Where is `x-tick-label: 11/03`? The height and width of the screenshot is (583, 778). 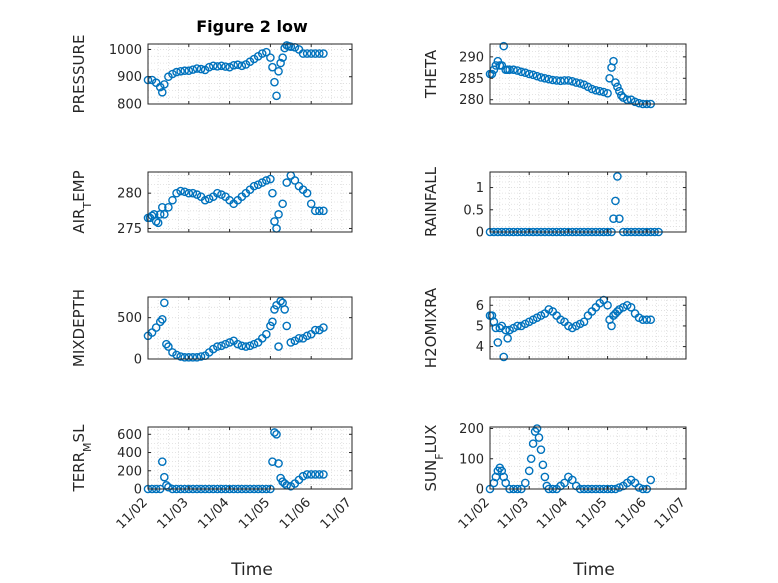 x-tick-label: 11/03 is located at coordinates (173, 513).